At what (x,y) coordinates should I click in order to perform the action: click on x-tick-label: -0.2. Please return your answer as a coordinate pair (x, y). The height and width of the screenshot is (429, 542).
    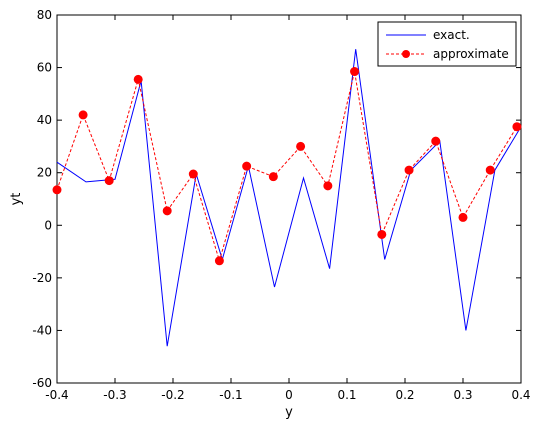
    Looking at the image, I should click on (172, 395).